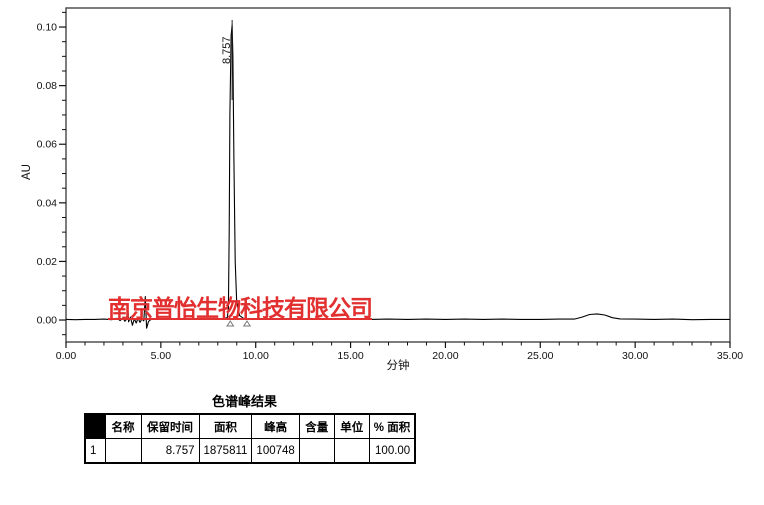  What do you see at coordinates (540, 356) in the screenshot?
I see `x-tick-label: 25.00` at bounding box center [540, 356].